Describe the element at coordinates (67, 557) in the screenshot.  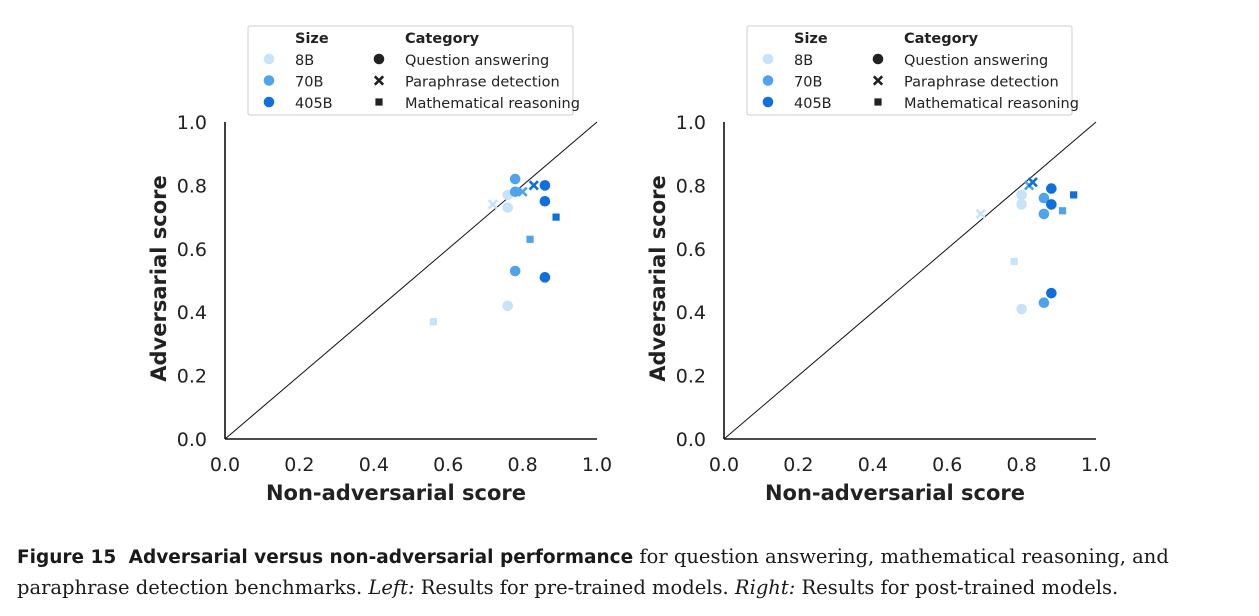
I see `caption-label: Figure 15` at that location.